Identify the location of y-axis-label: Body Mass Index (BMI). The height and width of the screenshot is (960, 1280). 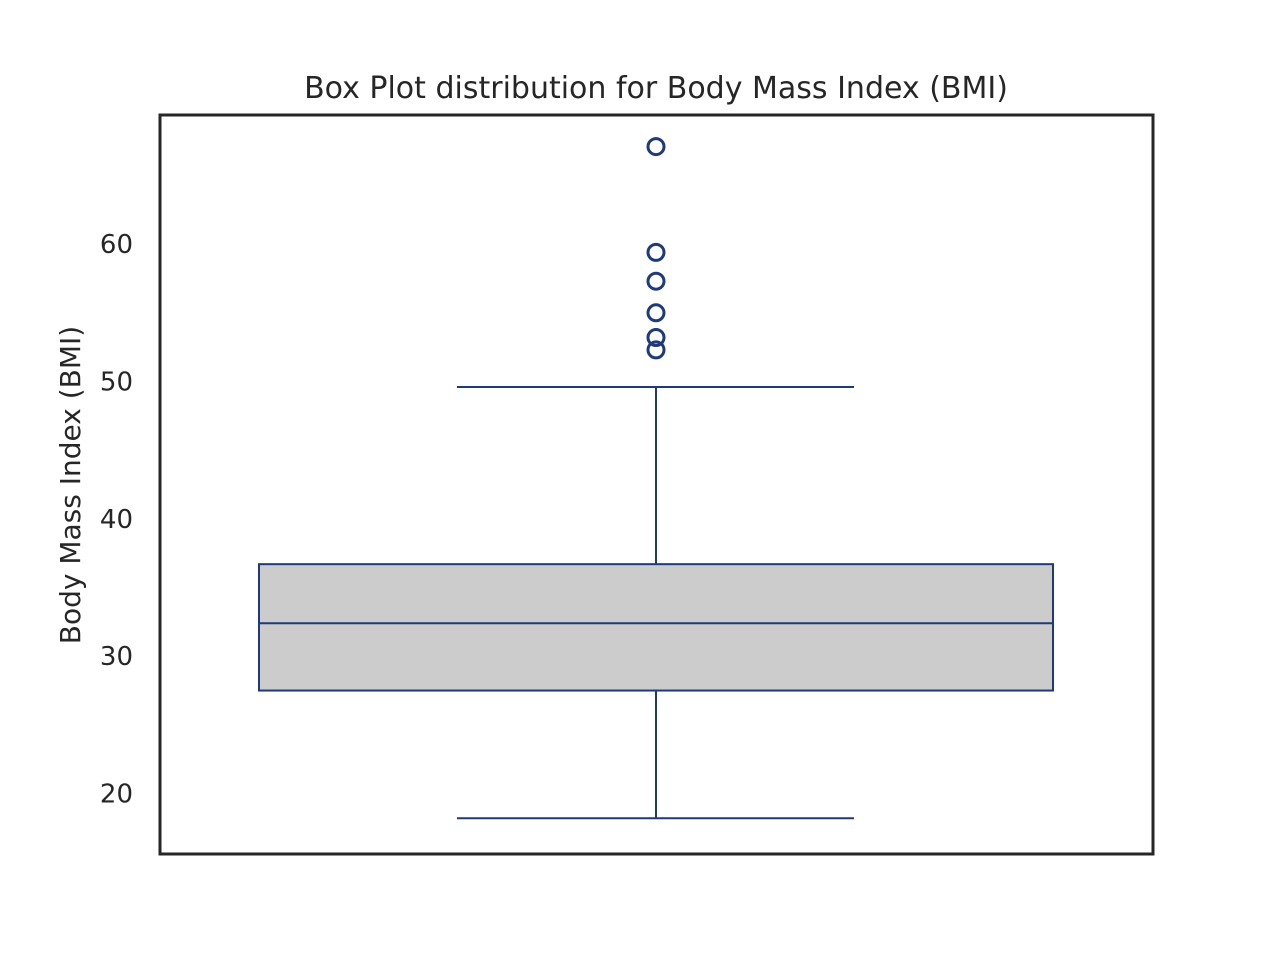
(70, 485).